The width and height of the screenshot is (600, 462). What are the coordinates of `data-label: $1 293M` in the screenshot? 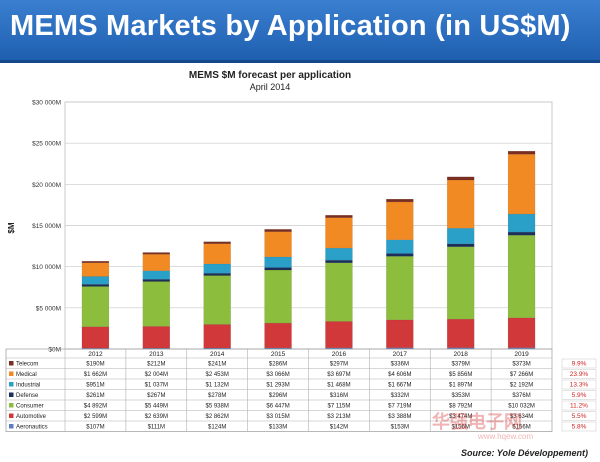 It's located at (277, 386).